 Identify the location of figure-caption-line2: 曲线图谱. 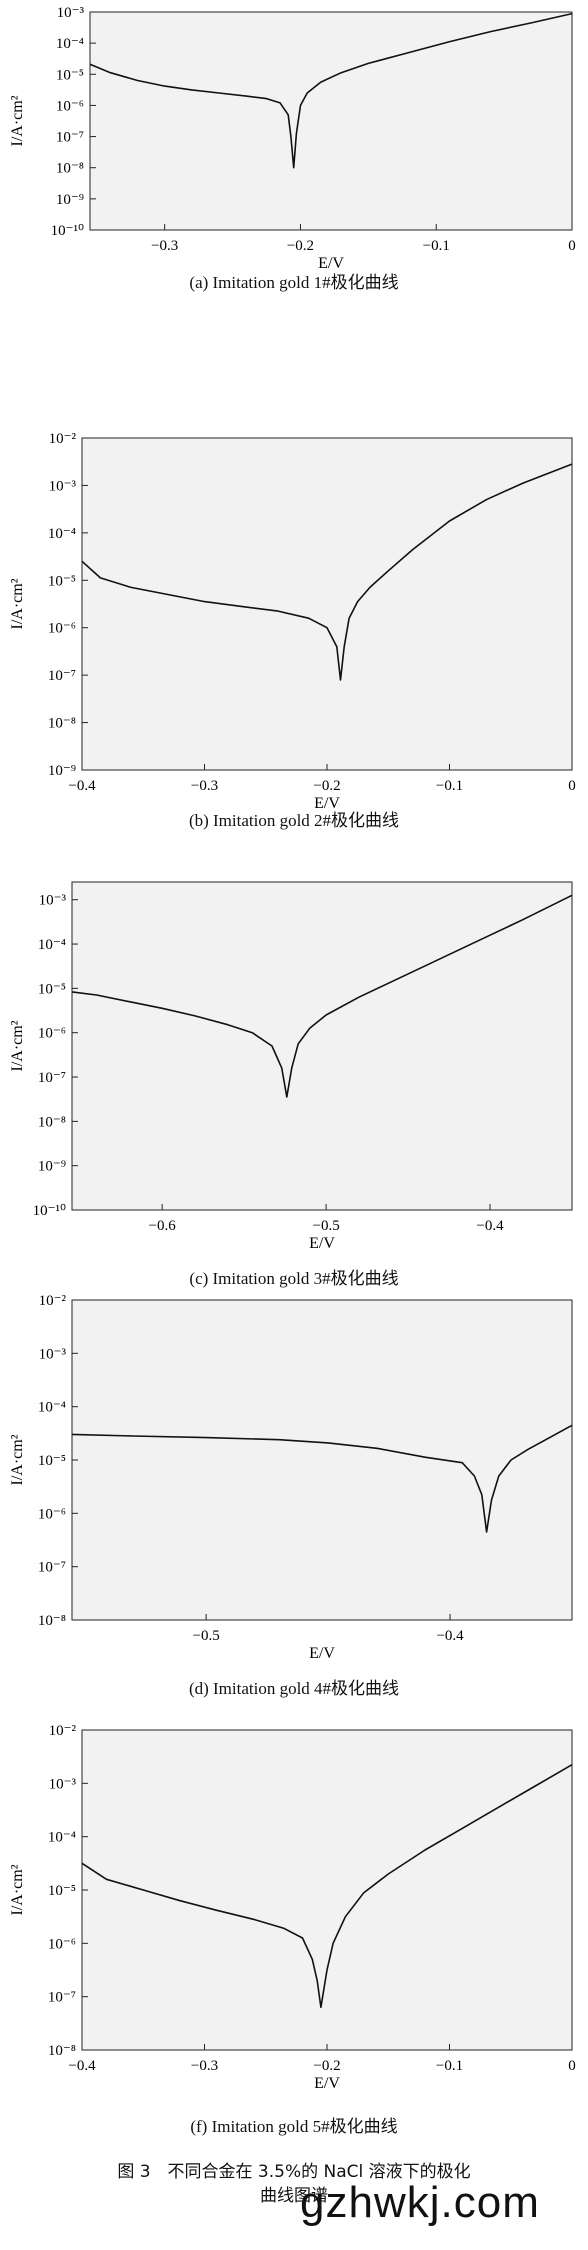
(294, 2196).